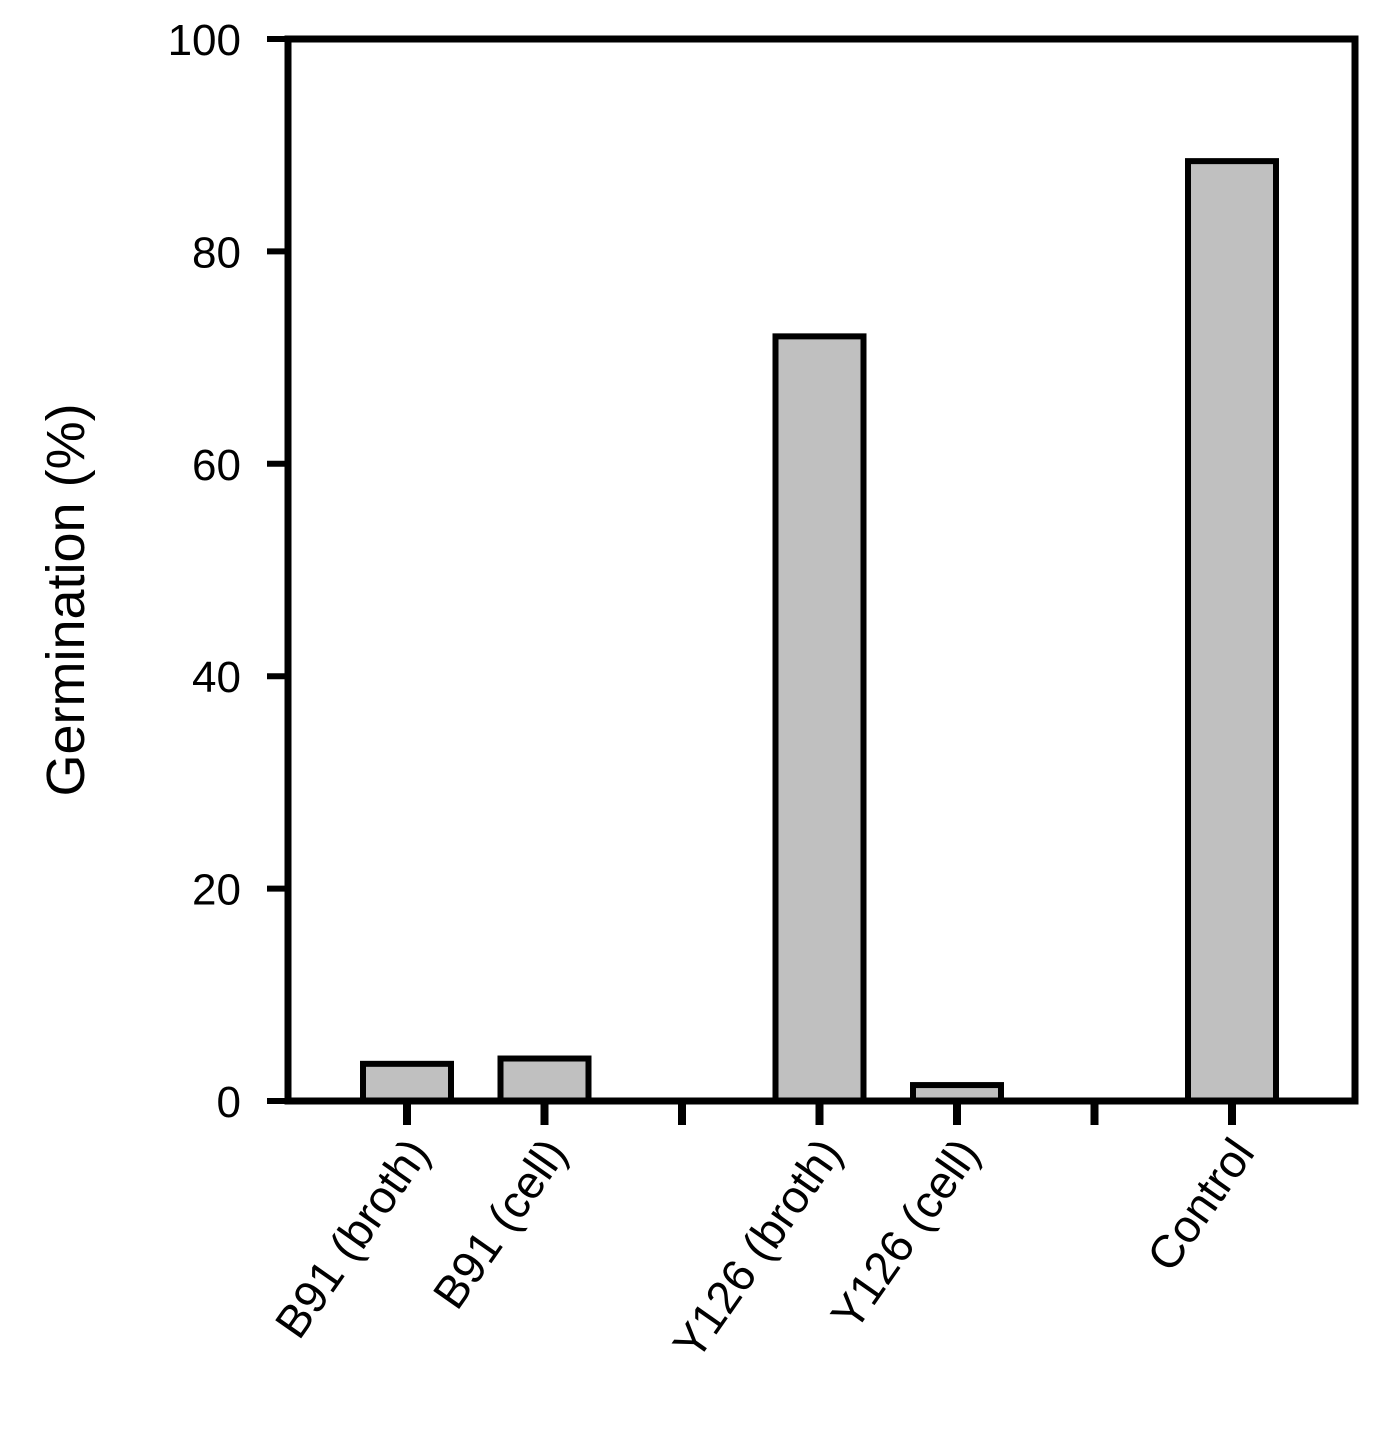 This screenshot has height=1440, width=1388. What do you see at coordinates (544, 1080) in the screenshot?
I see `bar-b91-cell` at bounding box center [544, 1080].